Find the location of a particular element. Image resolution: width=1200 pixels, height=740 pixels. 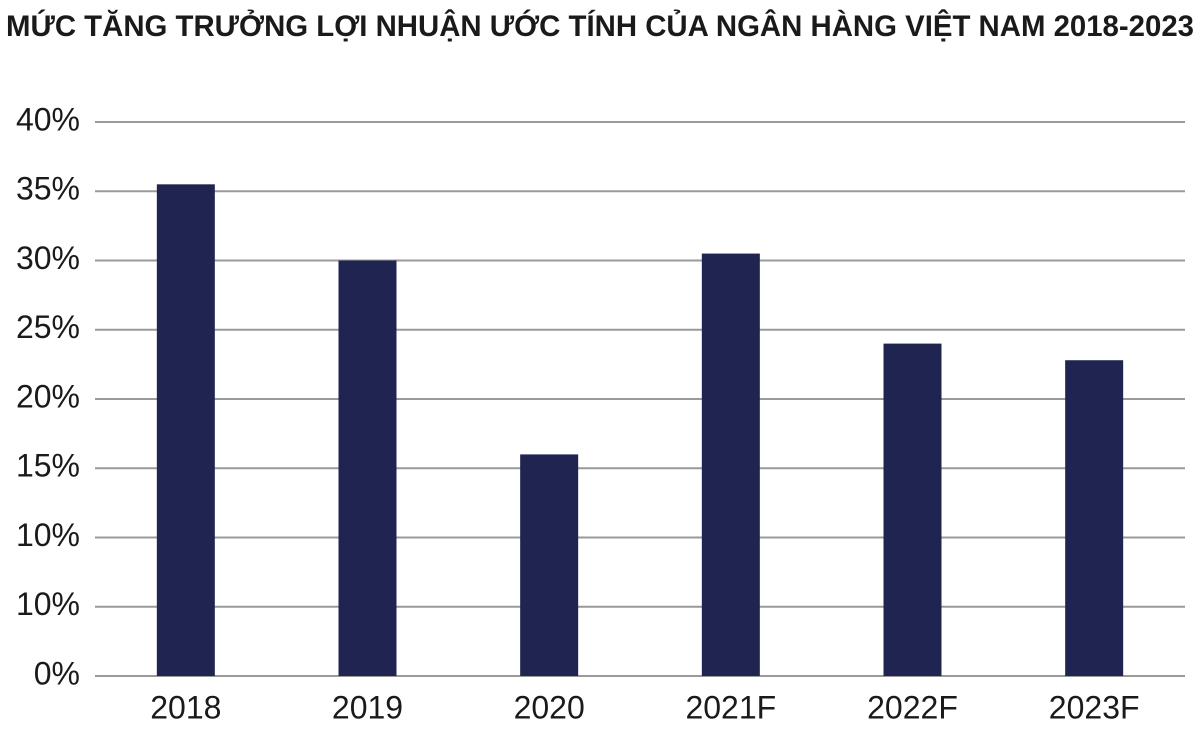

y-tick-label: 25% is located at coordinates (48, 327).